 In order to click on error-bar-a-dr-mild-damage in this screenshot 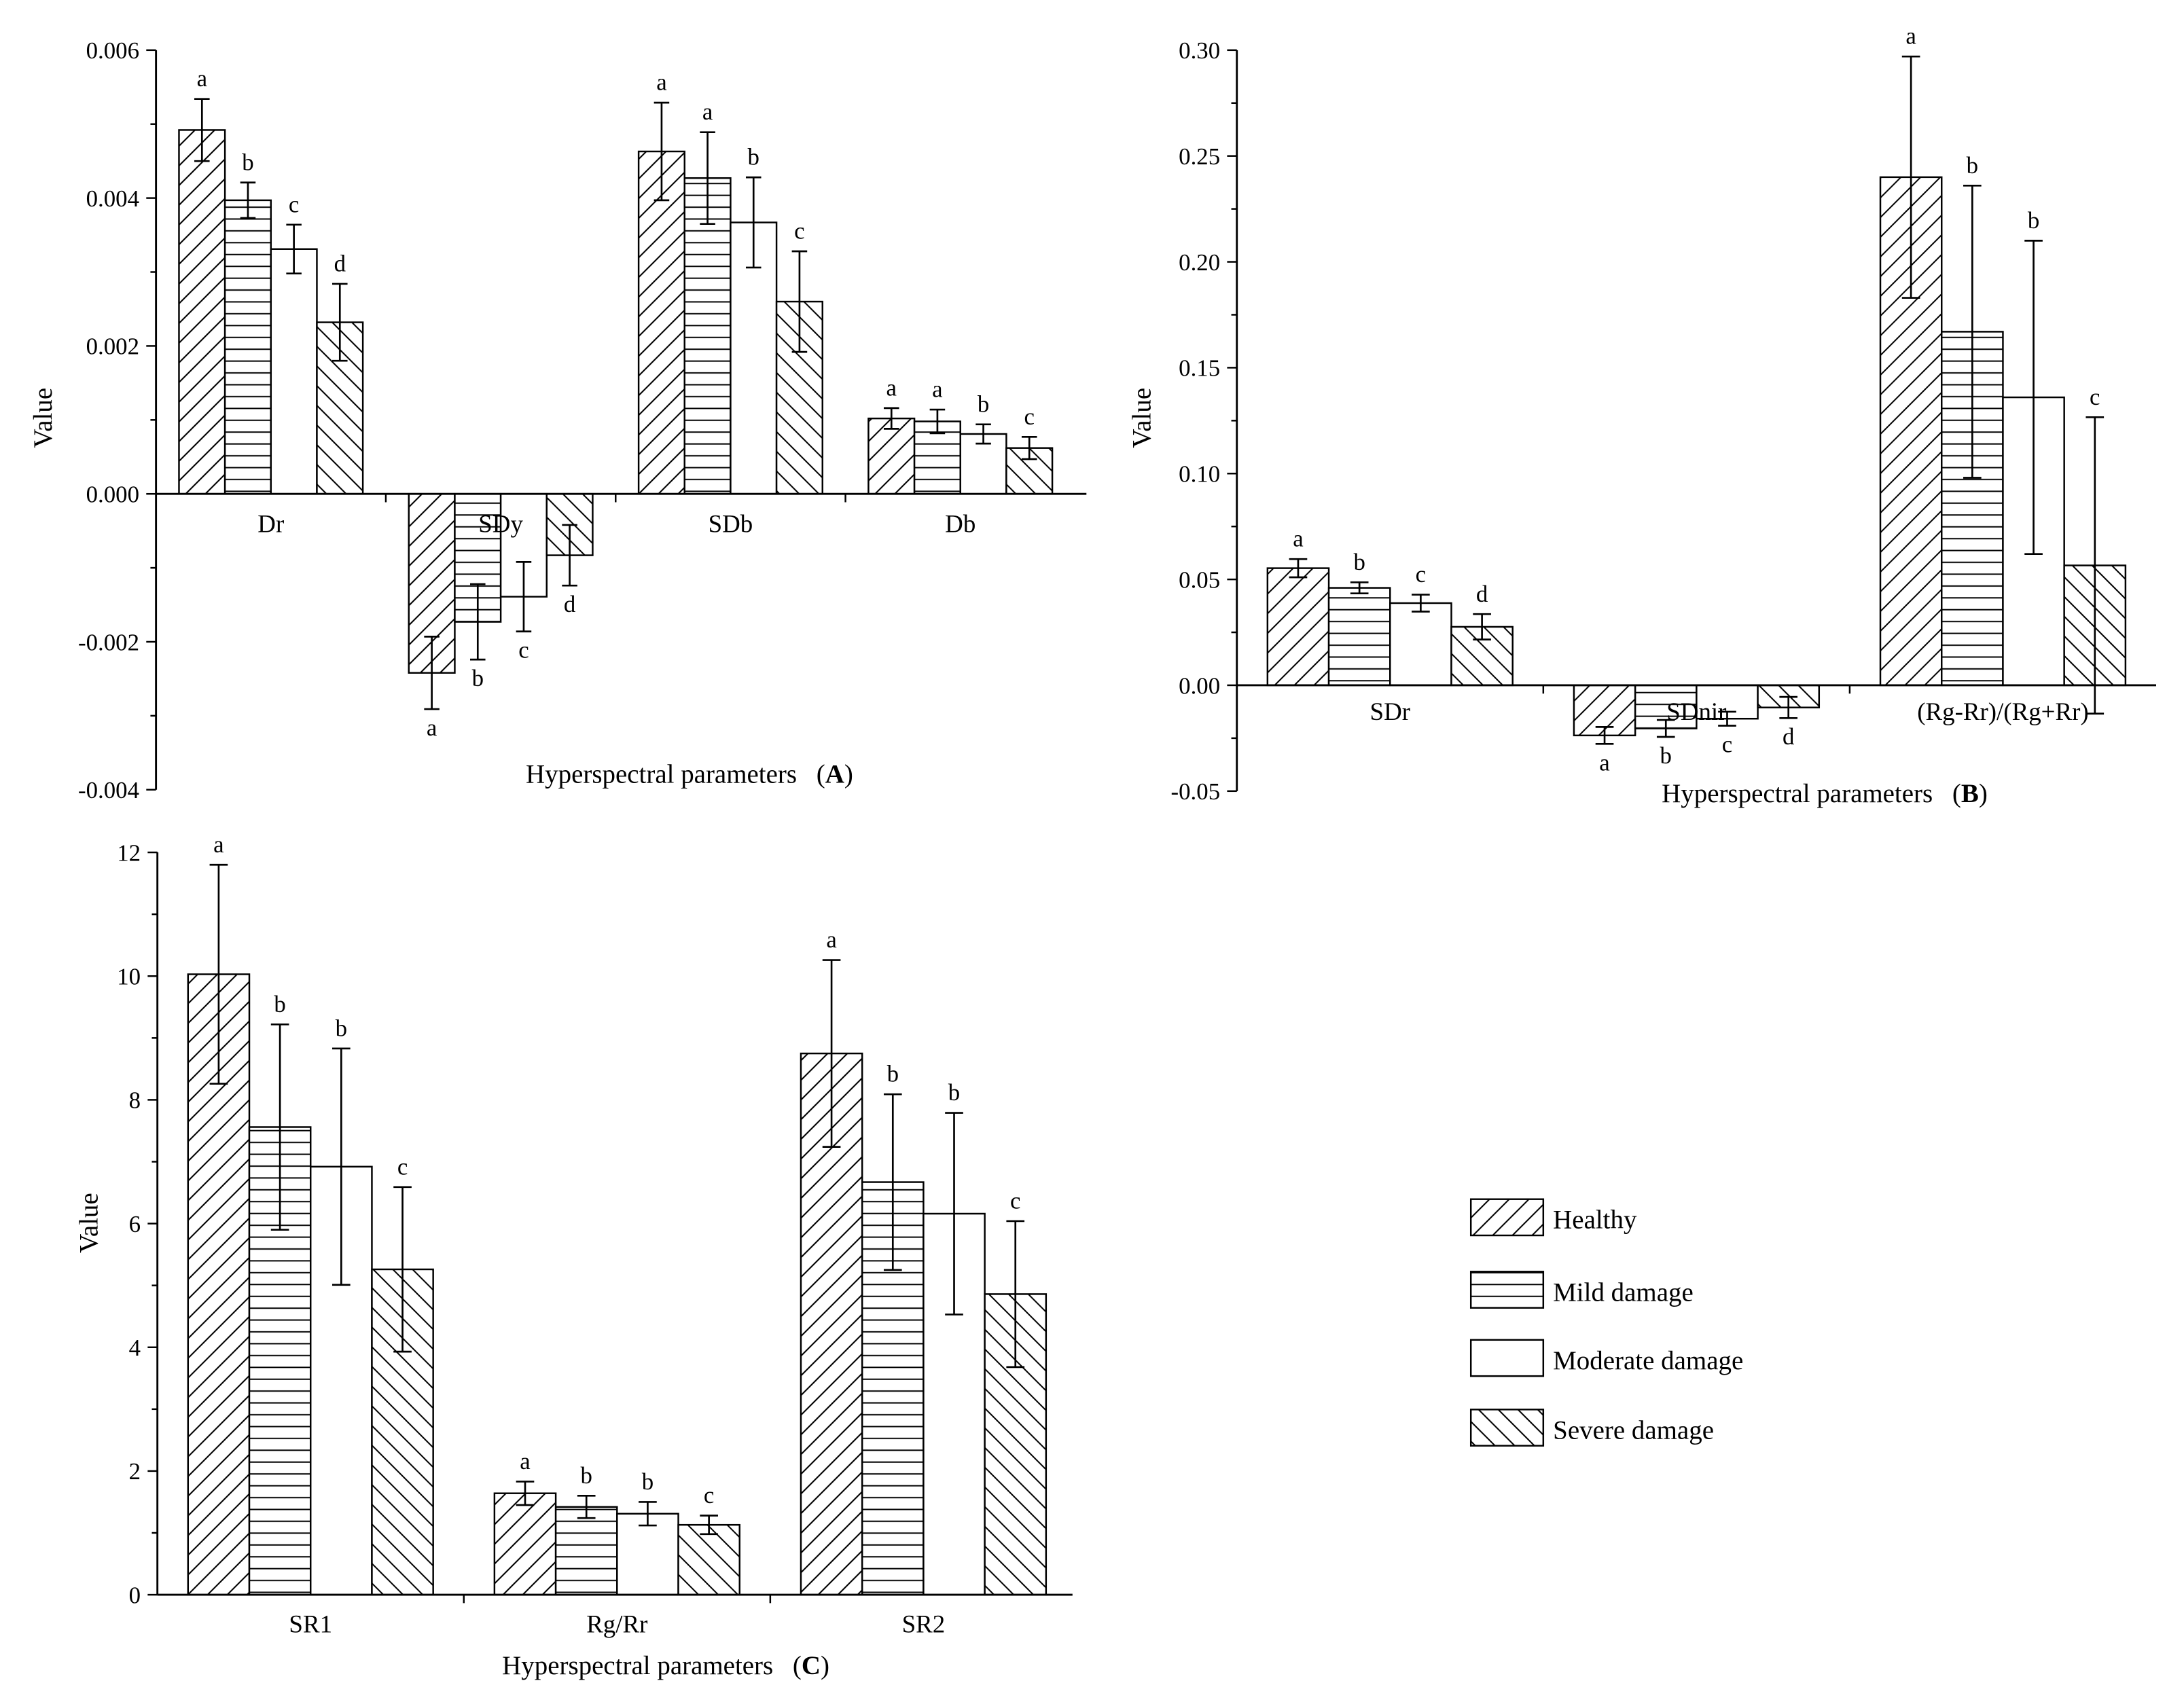, I will do `click(248, 200)`.